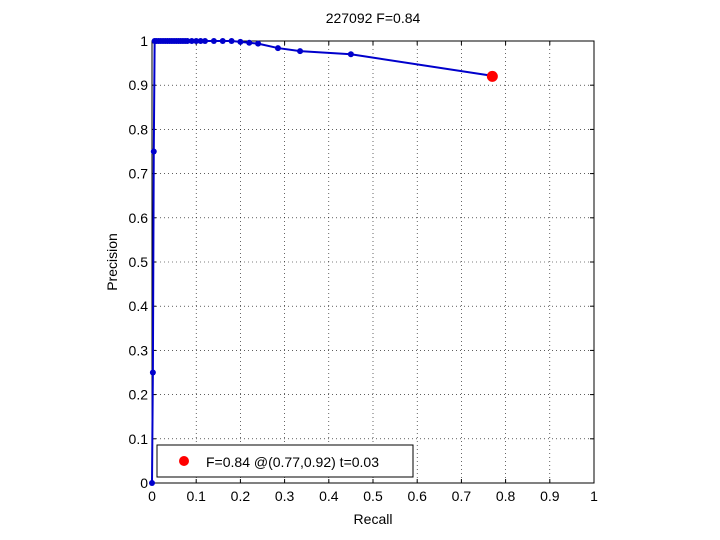  Describe the element at coordinates (373, 18) in the screenshot. I see `chart-title: 227092 F=0.84` at that location.